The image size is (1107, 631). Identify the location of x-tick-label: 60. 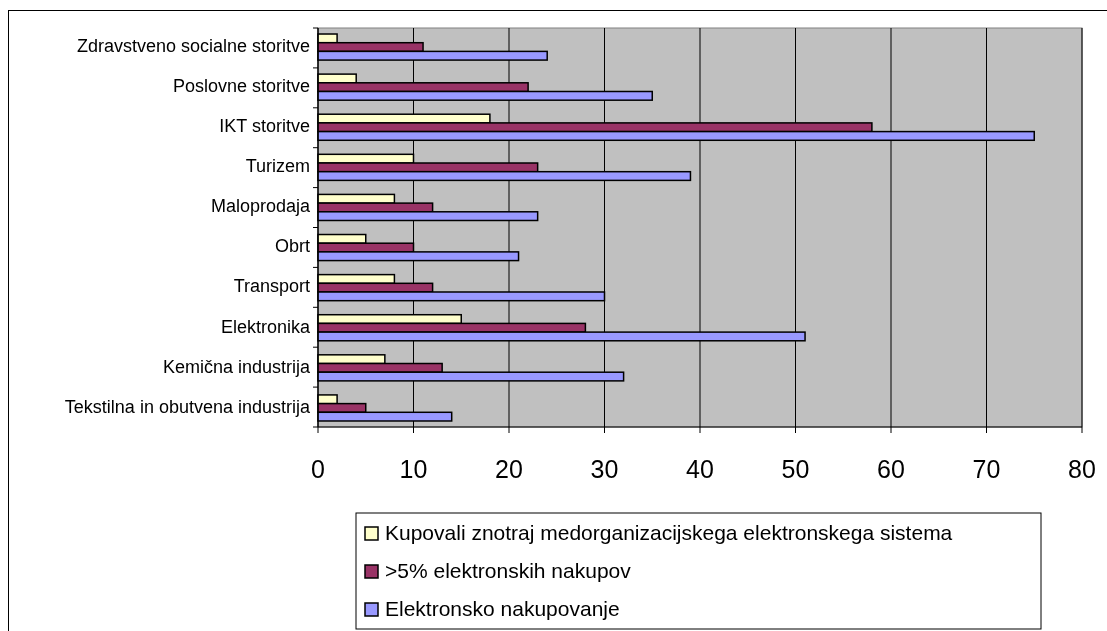
(891, 469).